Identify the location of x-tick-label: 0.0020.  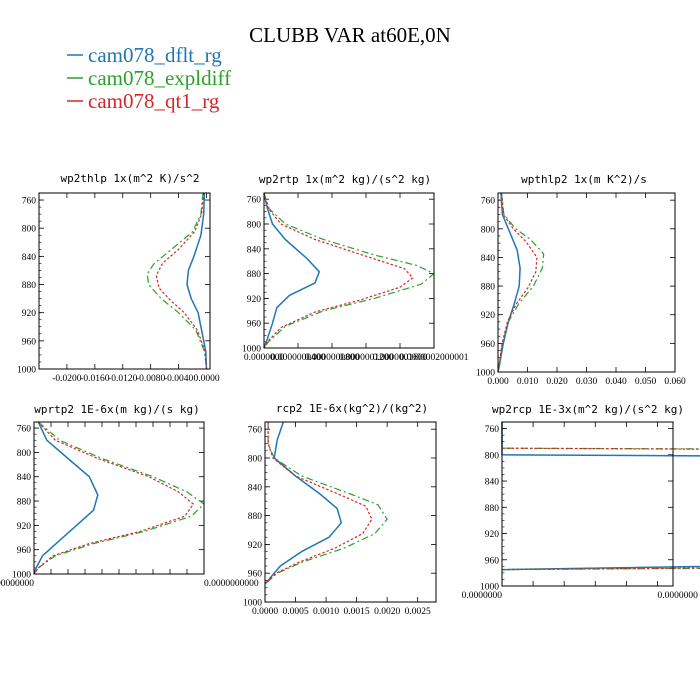
(387, 612).